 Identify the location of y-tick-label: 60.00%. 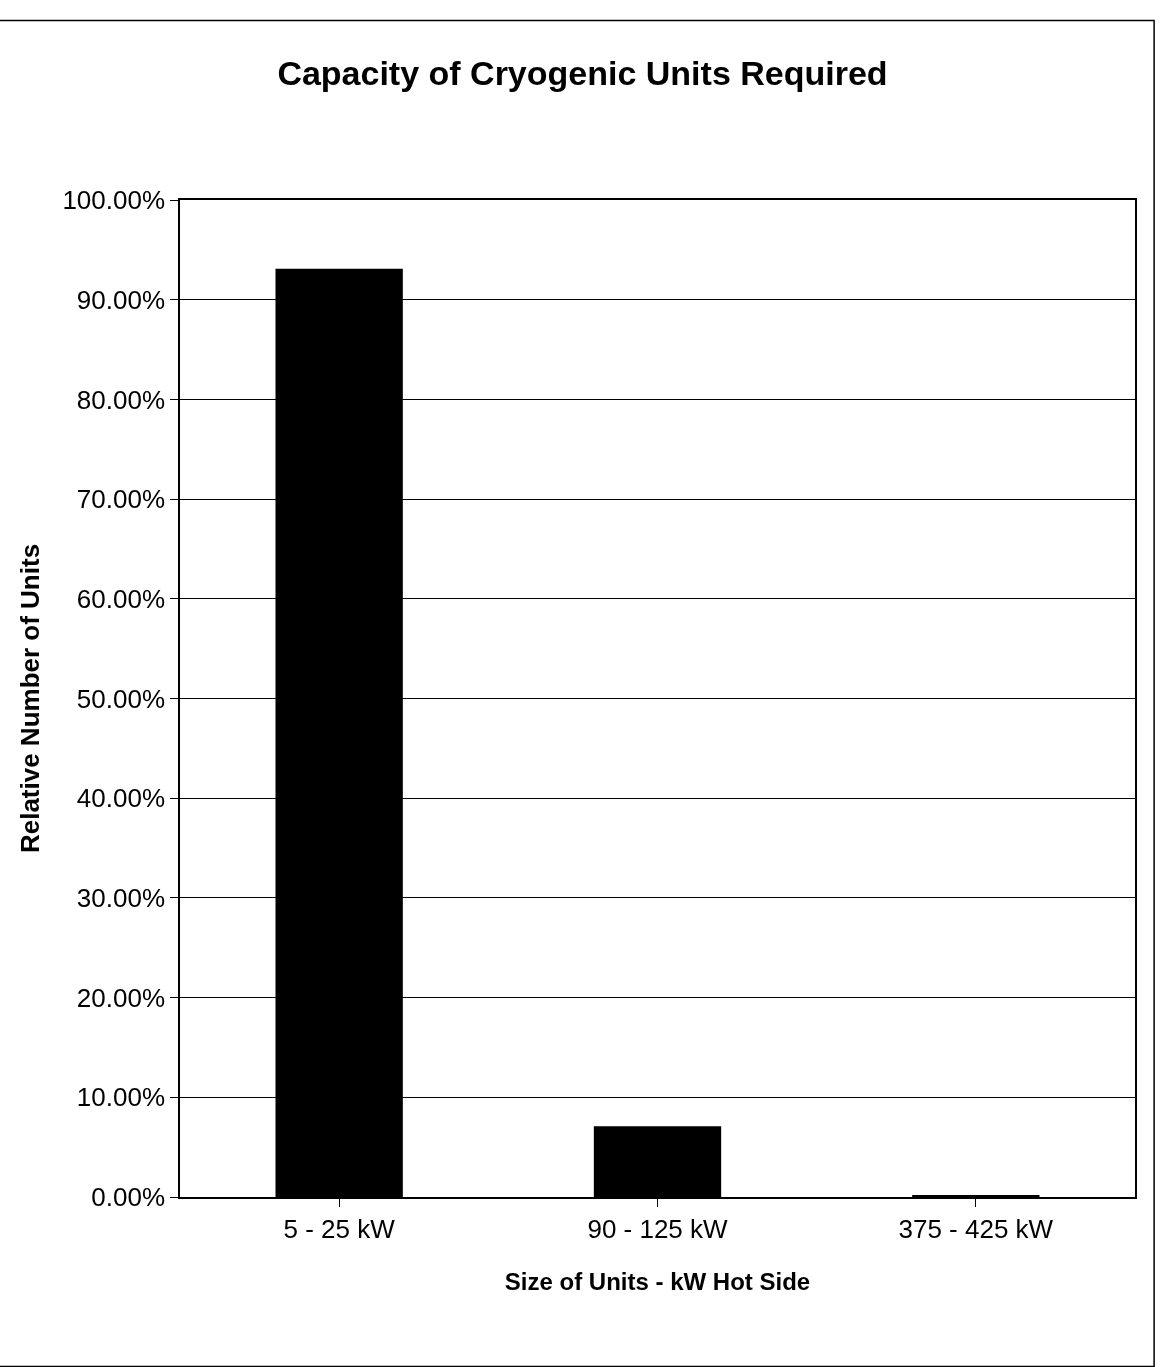
(121, 598).